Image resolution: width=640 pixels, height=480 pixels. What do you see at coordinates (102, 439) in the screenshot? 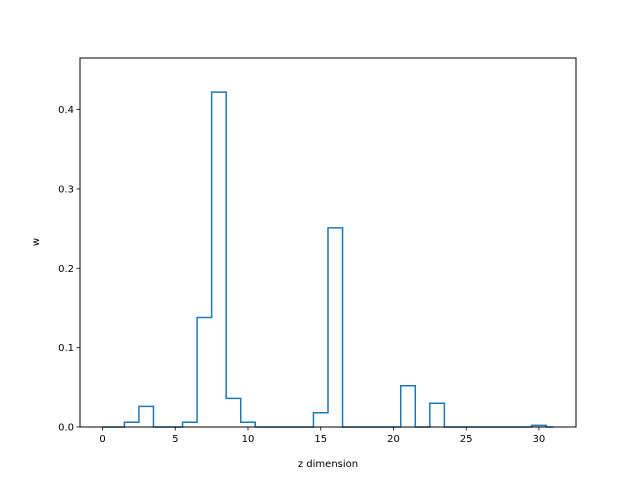
I see `x-tick-label: 0` at bounding box center [102, 439].